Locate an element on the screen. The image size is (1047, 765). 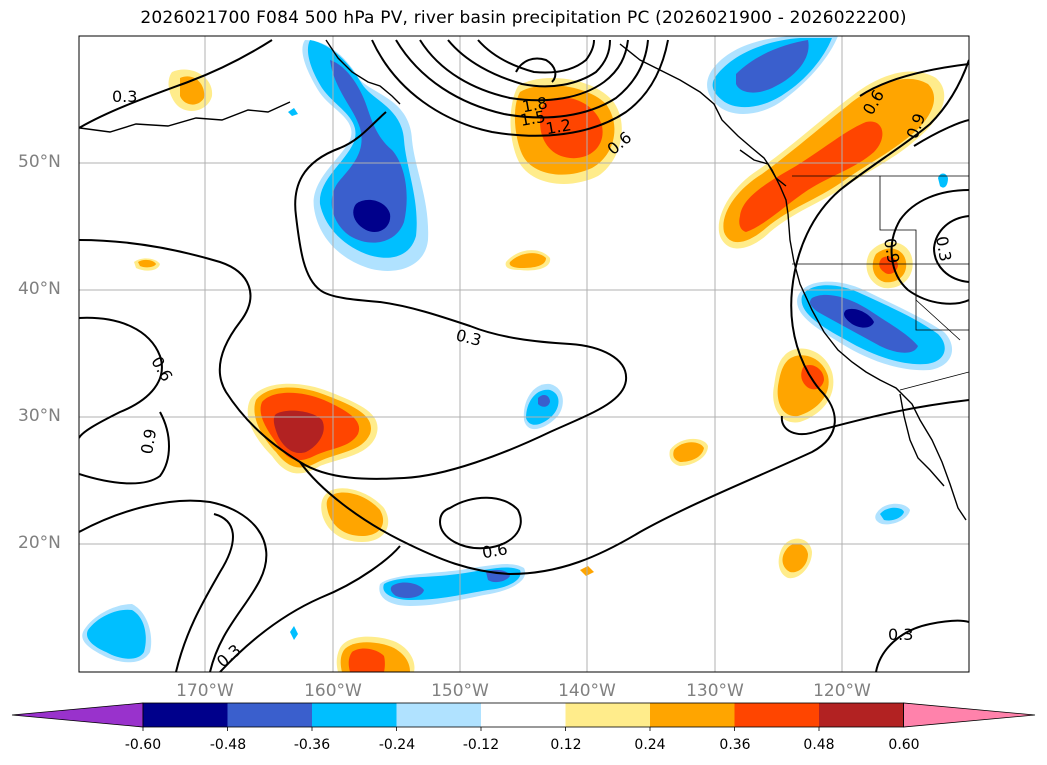
pv-contour-1.2-right is located at coordinates (950, 249).